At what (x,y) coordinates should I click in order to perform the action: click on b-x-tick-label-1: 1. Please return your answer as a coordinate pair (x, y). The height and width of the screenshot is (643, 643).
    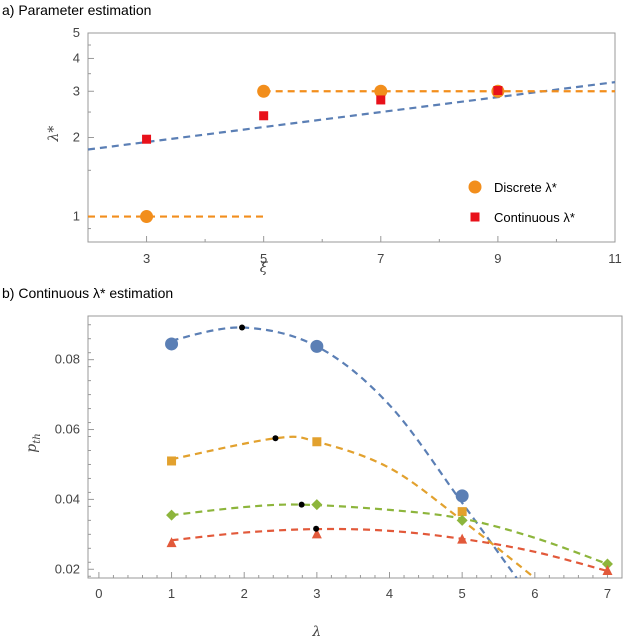
    Looking at the image, I should click on (171, 593).